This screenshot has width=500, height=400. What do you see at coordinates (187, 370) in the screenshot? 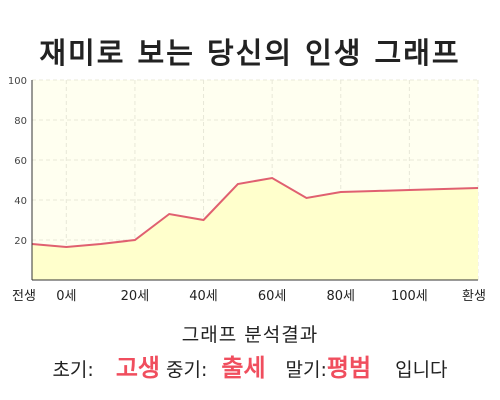
I see `middle-label: 중기:` at bounding box center [187, 370].